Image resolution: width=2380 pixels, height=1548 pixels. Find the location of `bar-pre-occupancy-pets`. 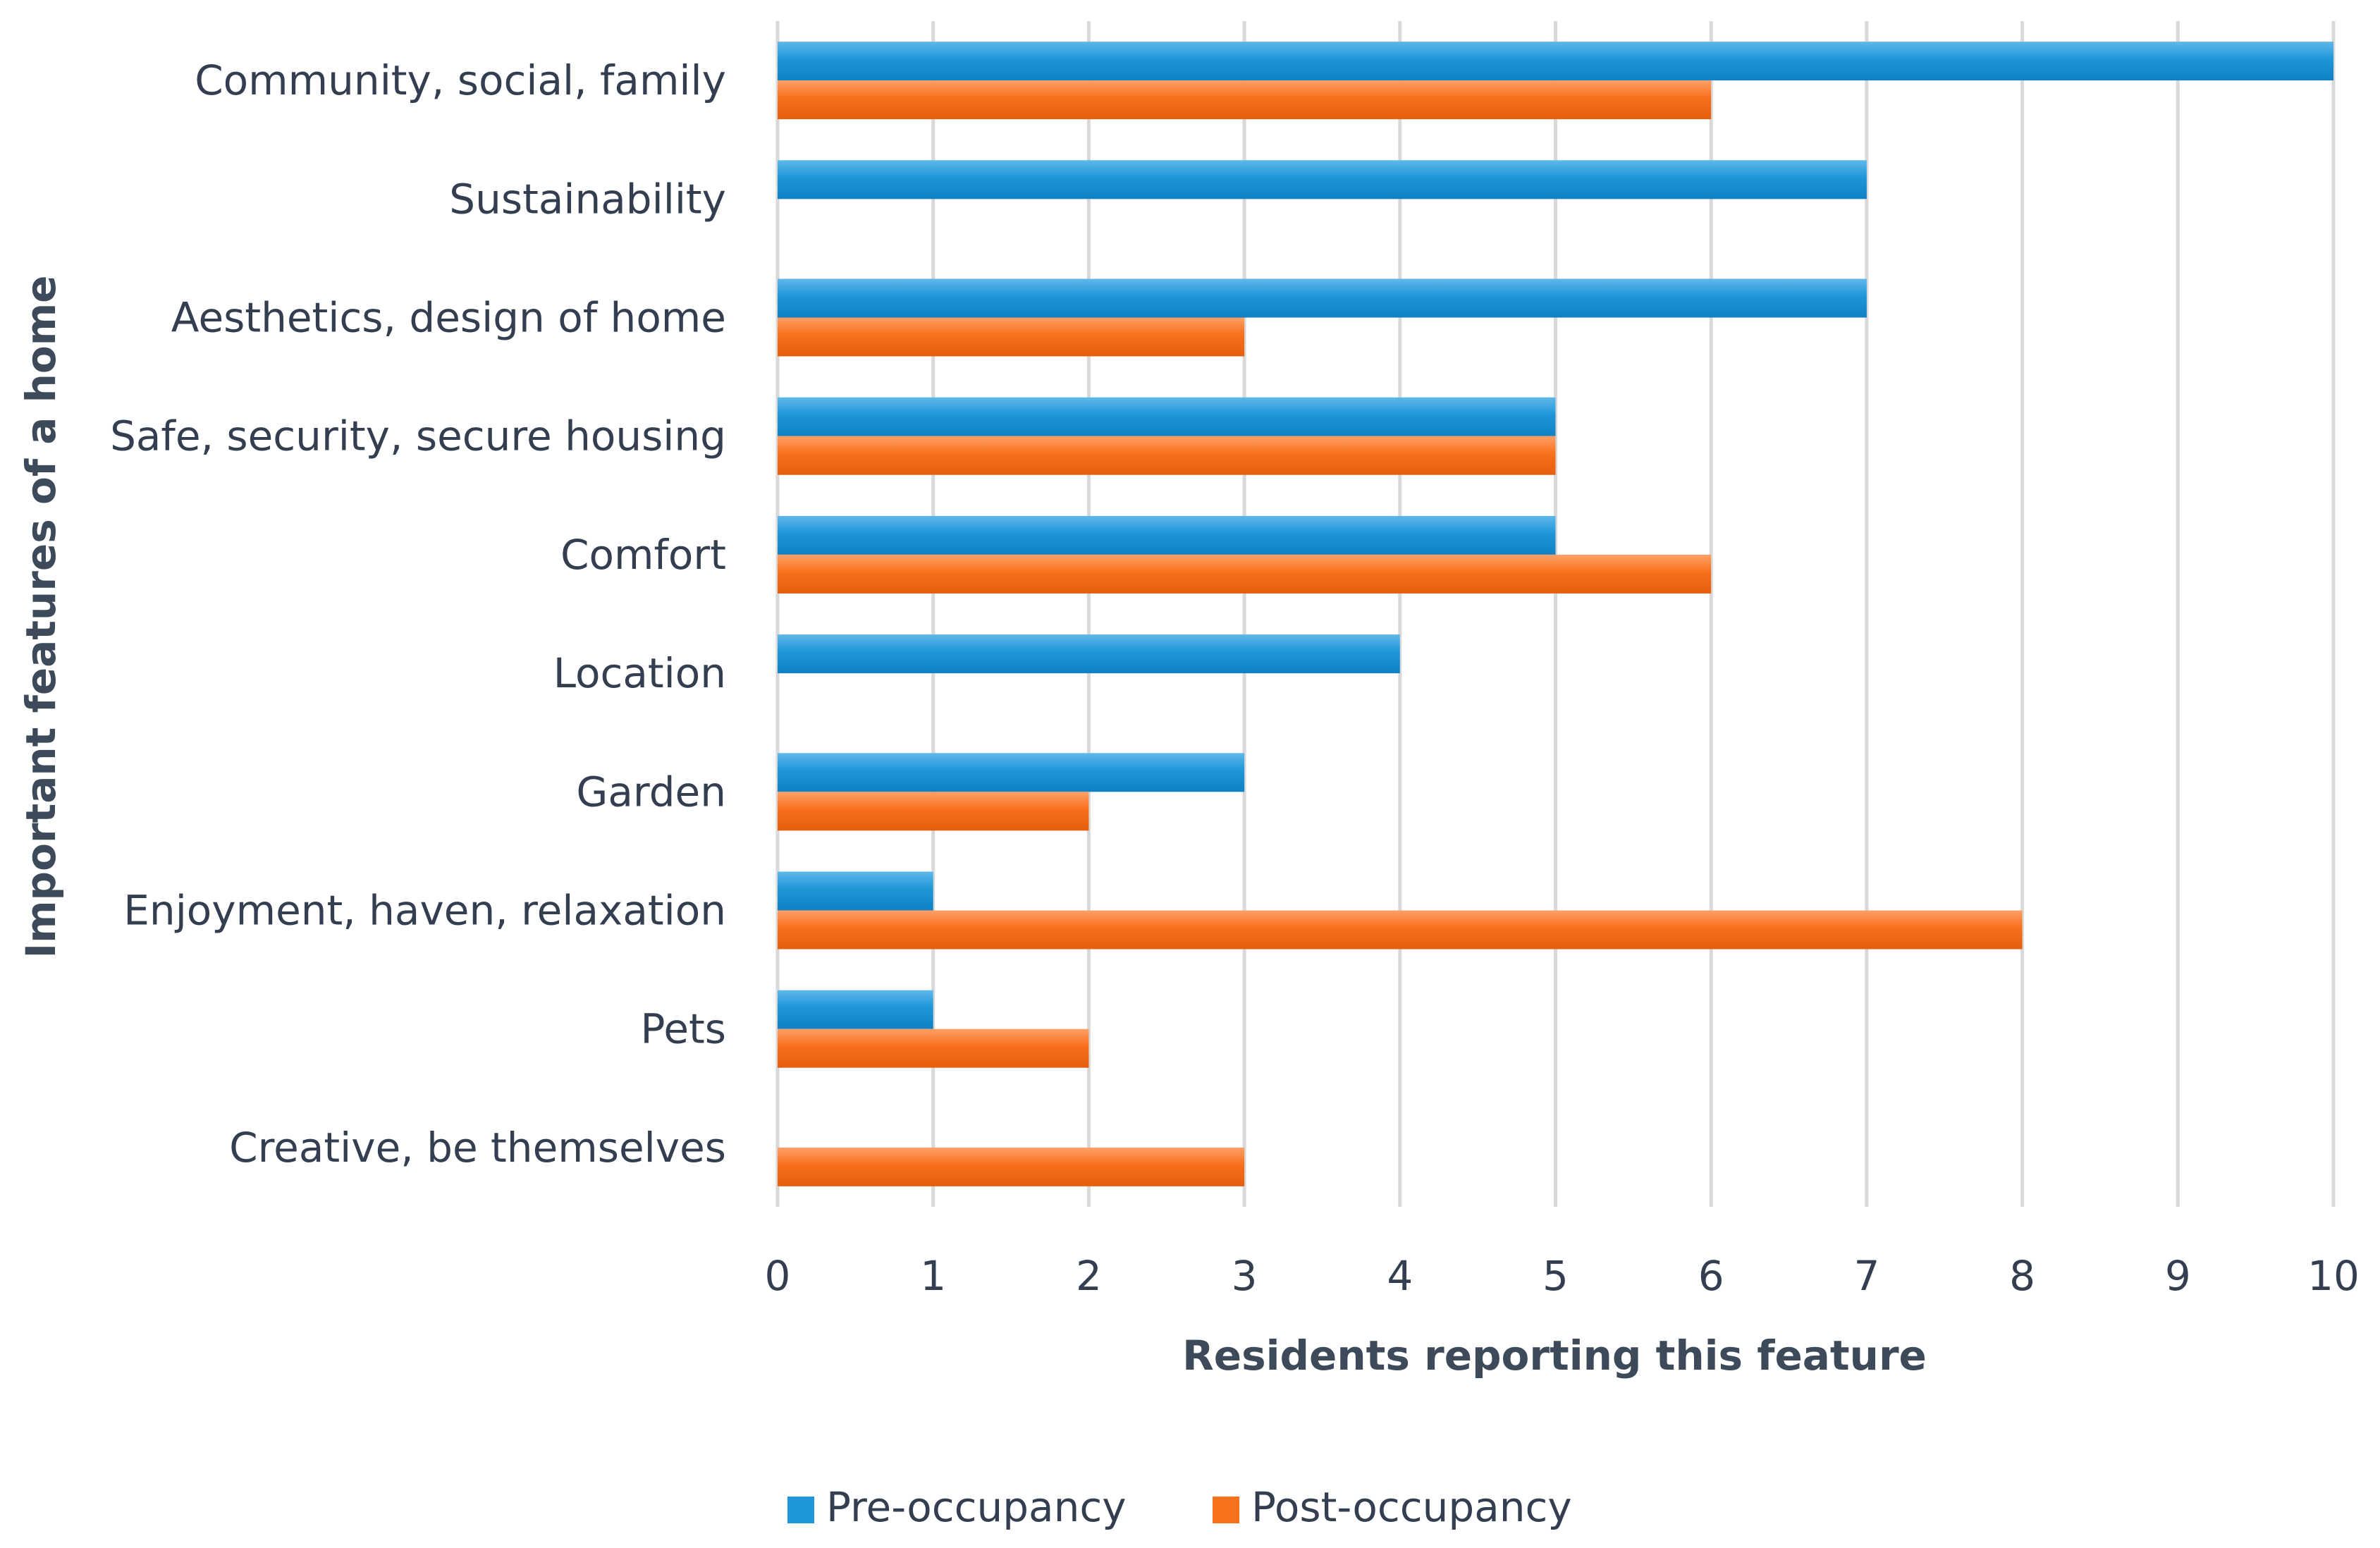

bar-pre-occupancy-pets is located at coordinates (856, 1010).